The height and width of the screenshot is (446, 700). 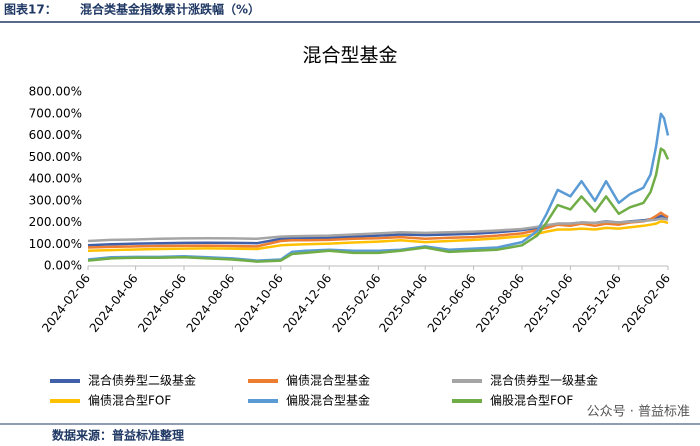 I want to click on x-tick-label: 2025-06-06, so click(x=452, y=303).